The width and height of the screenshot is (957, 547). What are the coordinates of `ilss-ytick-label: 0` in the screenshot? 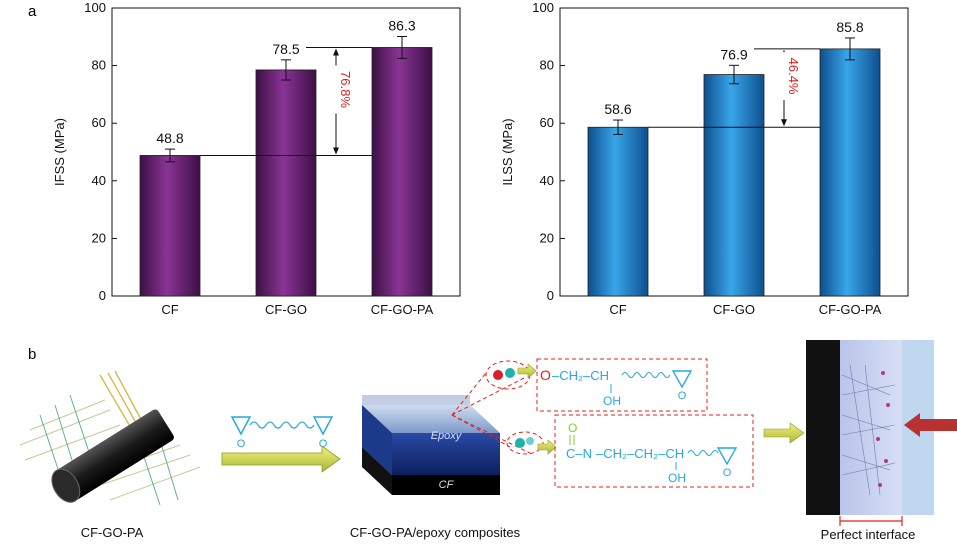 It's located at (550, 295).